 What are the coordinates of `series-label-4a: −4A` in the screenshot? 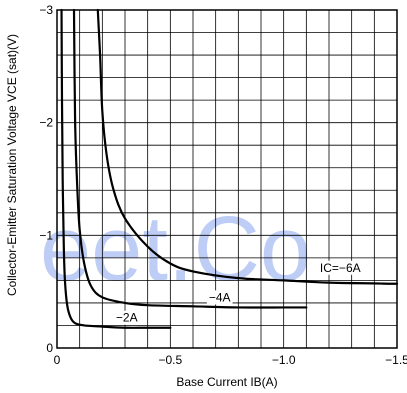 It's located at (220, 297).